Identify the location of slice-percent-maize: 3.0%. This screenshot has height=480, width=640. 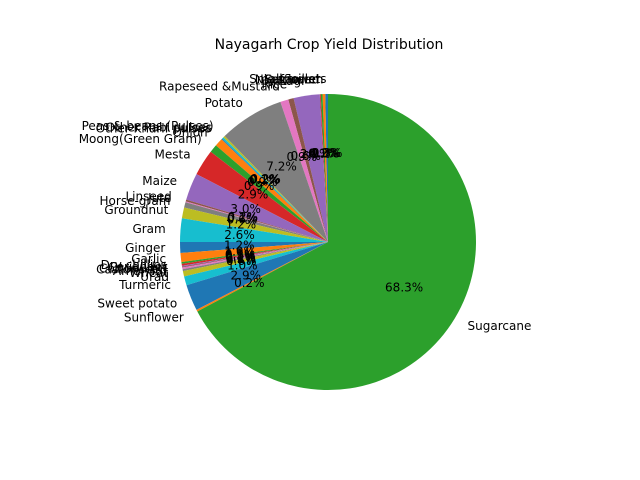
(245, 209).